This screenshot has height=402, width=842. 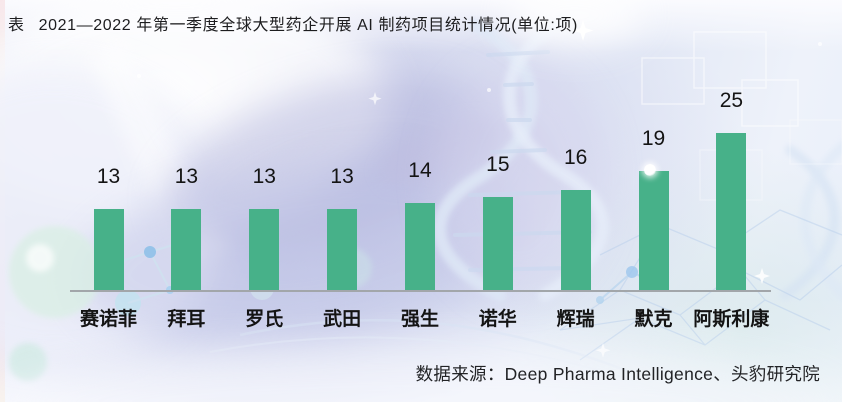 What do you see at coordinates (186, 319) in the screenshot?
I see `bar-category-label: 拜耳` at bounding box center [186, 319].